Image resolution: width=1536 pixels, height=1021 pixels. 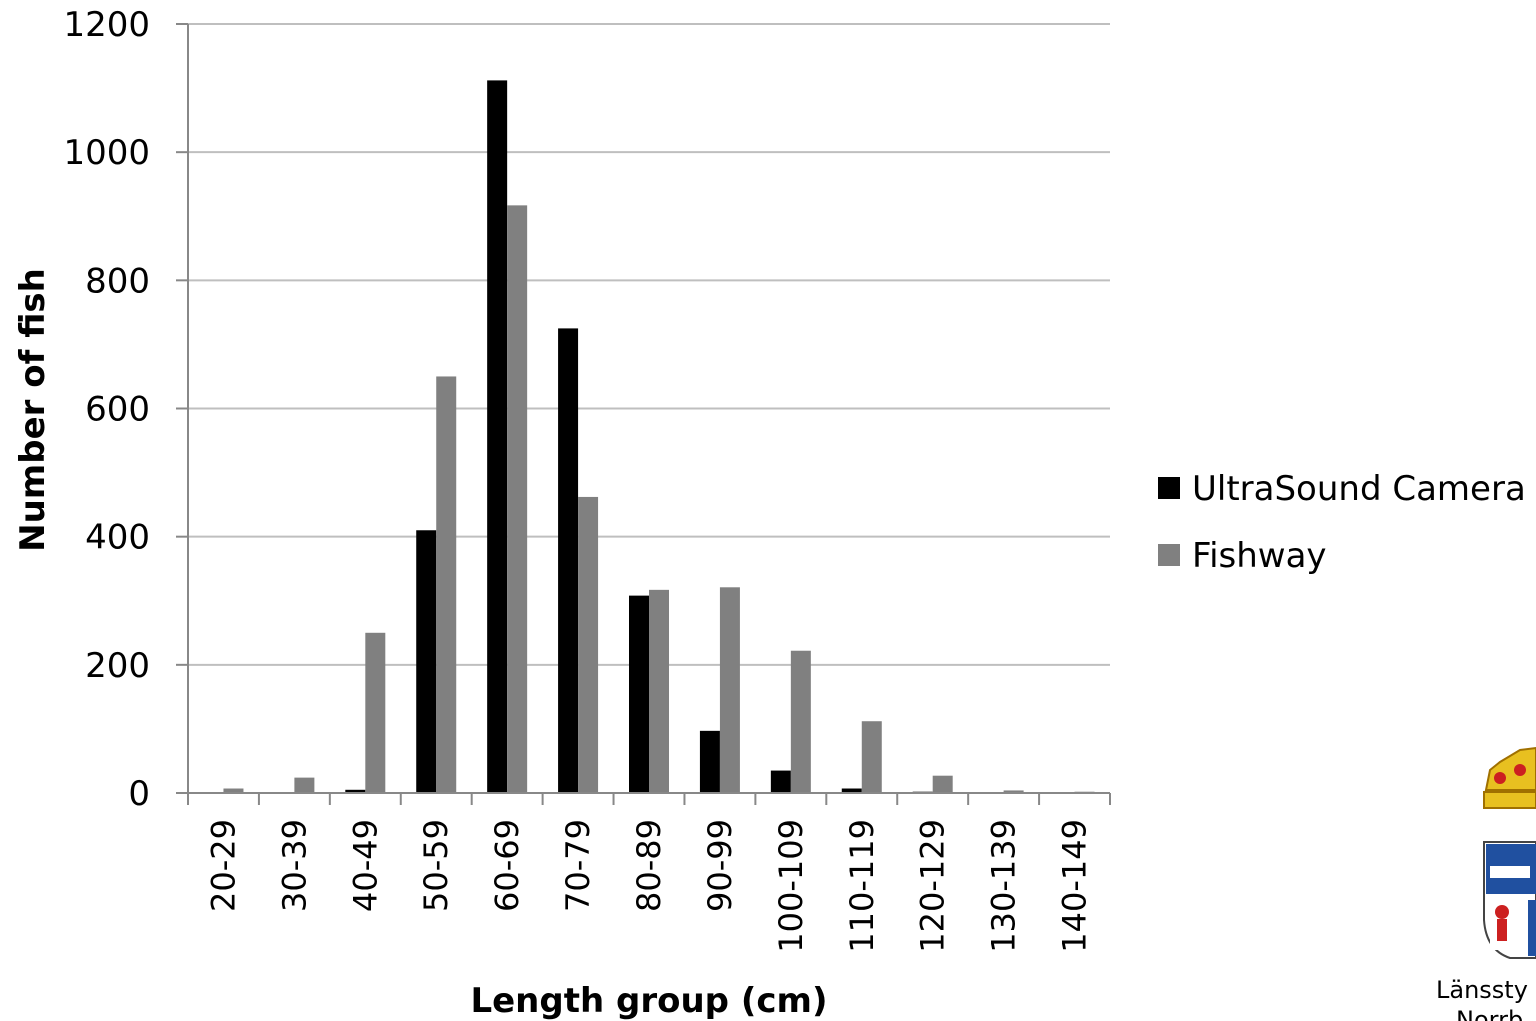 What do you see at coordinates (648, 1001) in the screenshot?
I see `x-axis-title: Length group (cm)` at bounding box center [648, 1001].